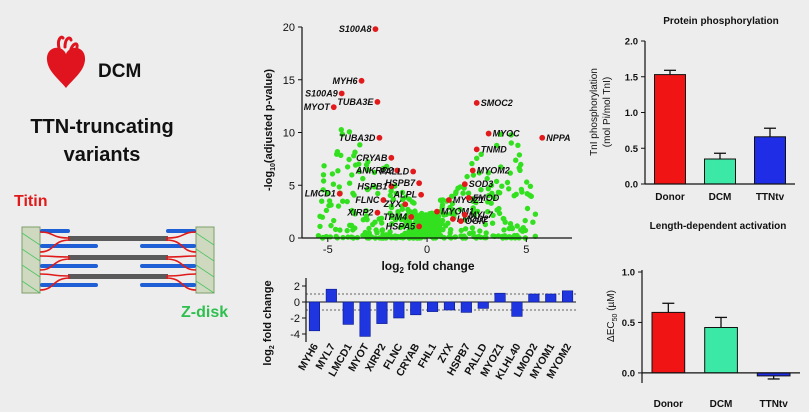  Describe the element at coordinates (295, 319) in the screenshot. I see `y-tick-label: -2` at that location.